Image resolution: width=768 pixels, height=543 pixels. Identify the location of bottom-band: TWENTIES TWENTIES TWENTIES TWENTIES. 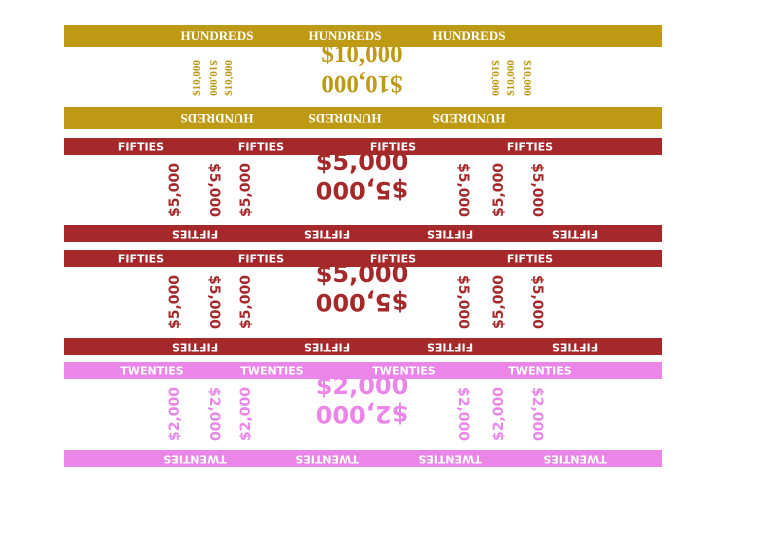
(363, 458).